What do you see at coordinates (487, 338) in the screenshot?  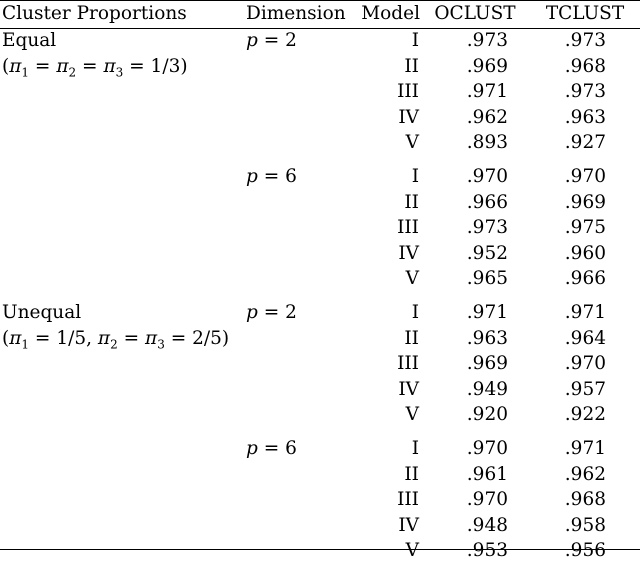 I see `oclust-value: .963` at bounding box center [487, 338].